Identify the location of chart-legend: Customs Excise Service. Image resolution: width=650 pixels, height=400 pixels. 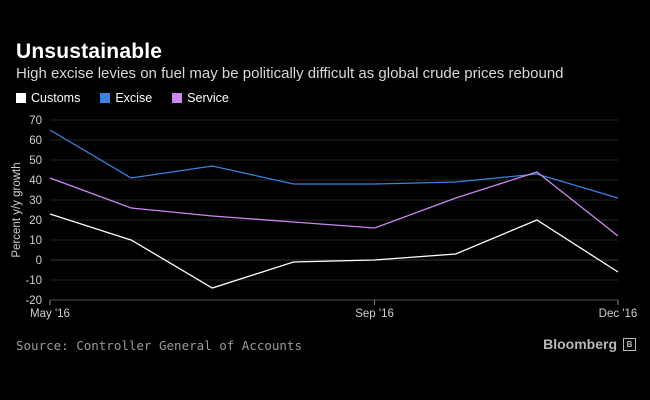
(122, 98).